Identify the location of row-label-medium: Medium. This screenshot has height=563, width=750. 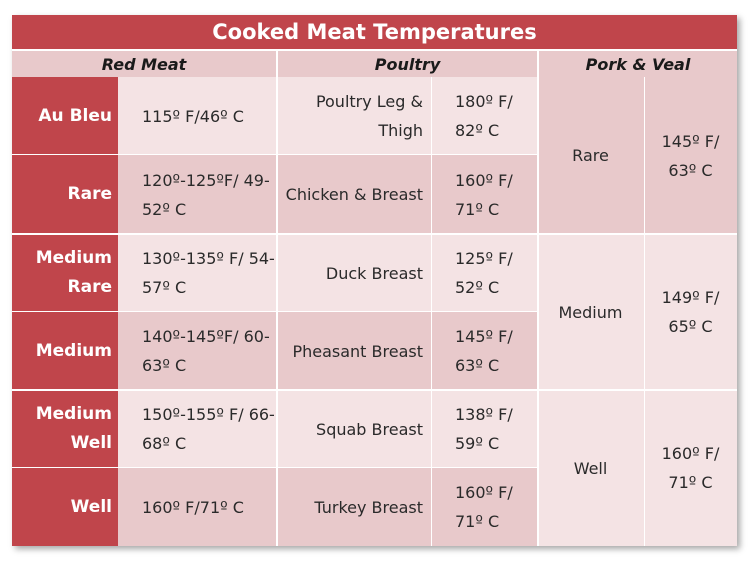
(65, 351).